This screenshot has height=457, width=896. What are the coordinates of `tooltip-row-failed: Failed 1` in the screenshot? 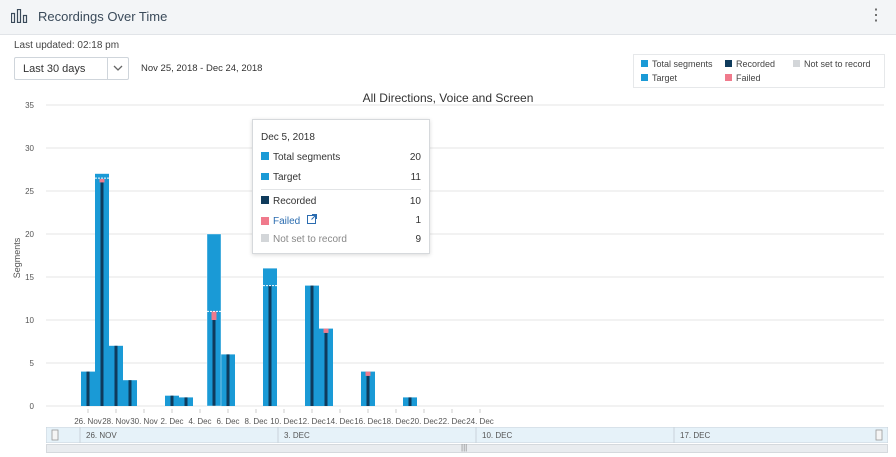 It's located at (341, 221).